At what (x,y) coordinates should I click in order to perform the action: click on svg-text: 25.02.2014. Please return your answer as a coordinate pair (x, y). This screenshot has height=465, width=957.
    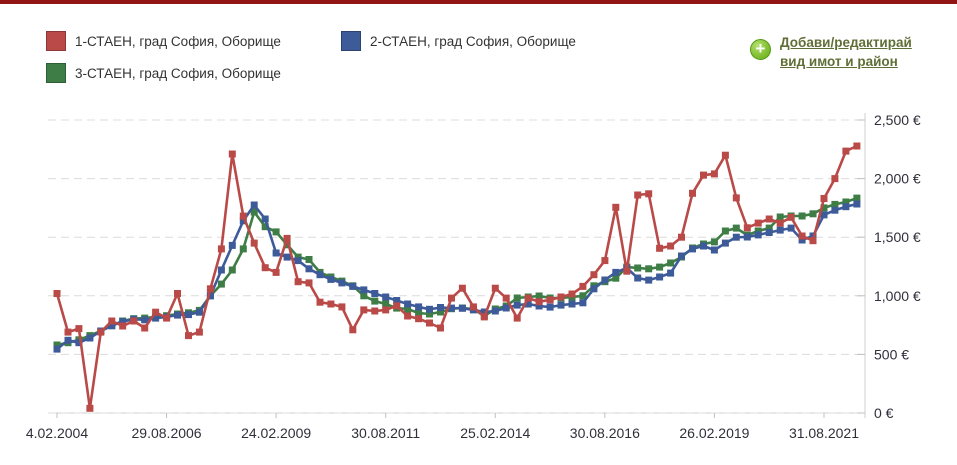
    Looking at the image, I should click on (495, 433).